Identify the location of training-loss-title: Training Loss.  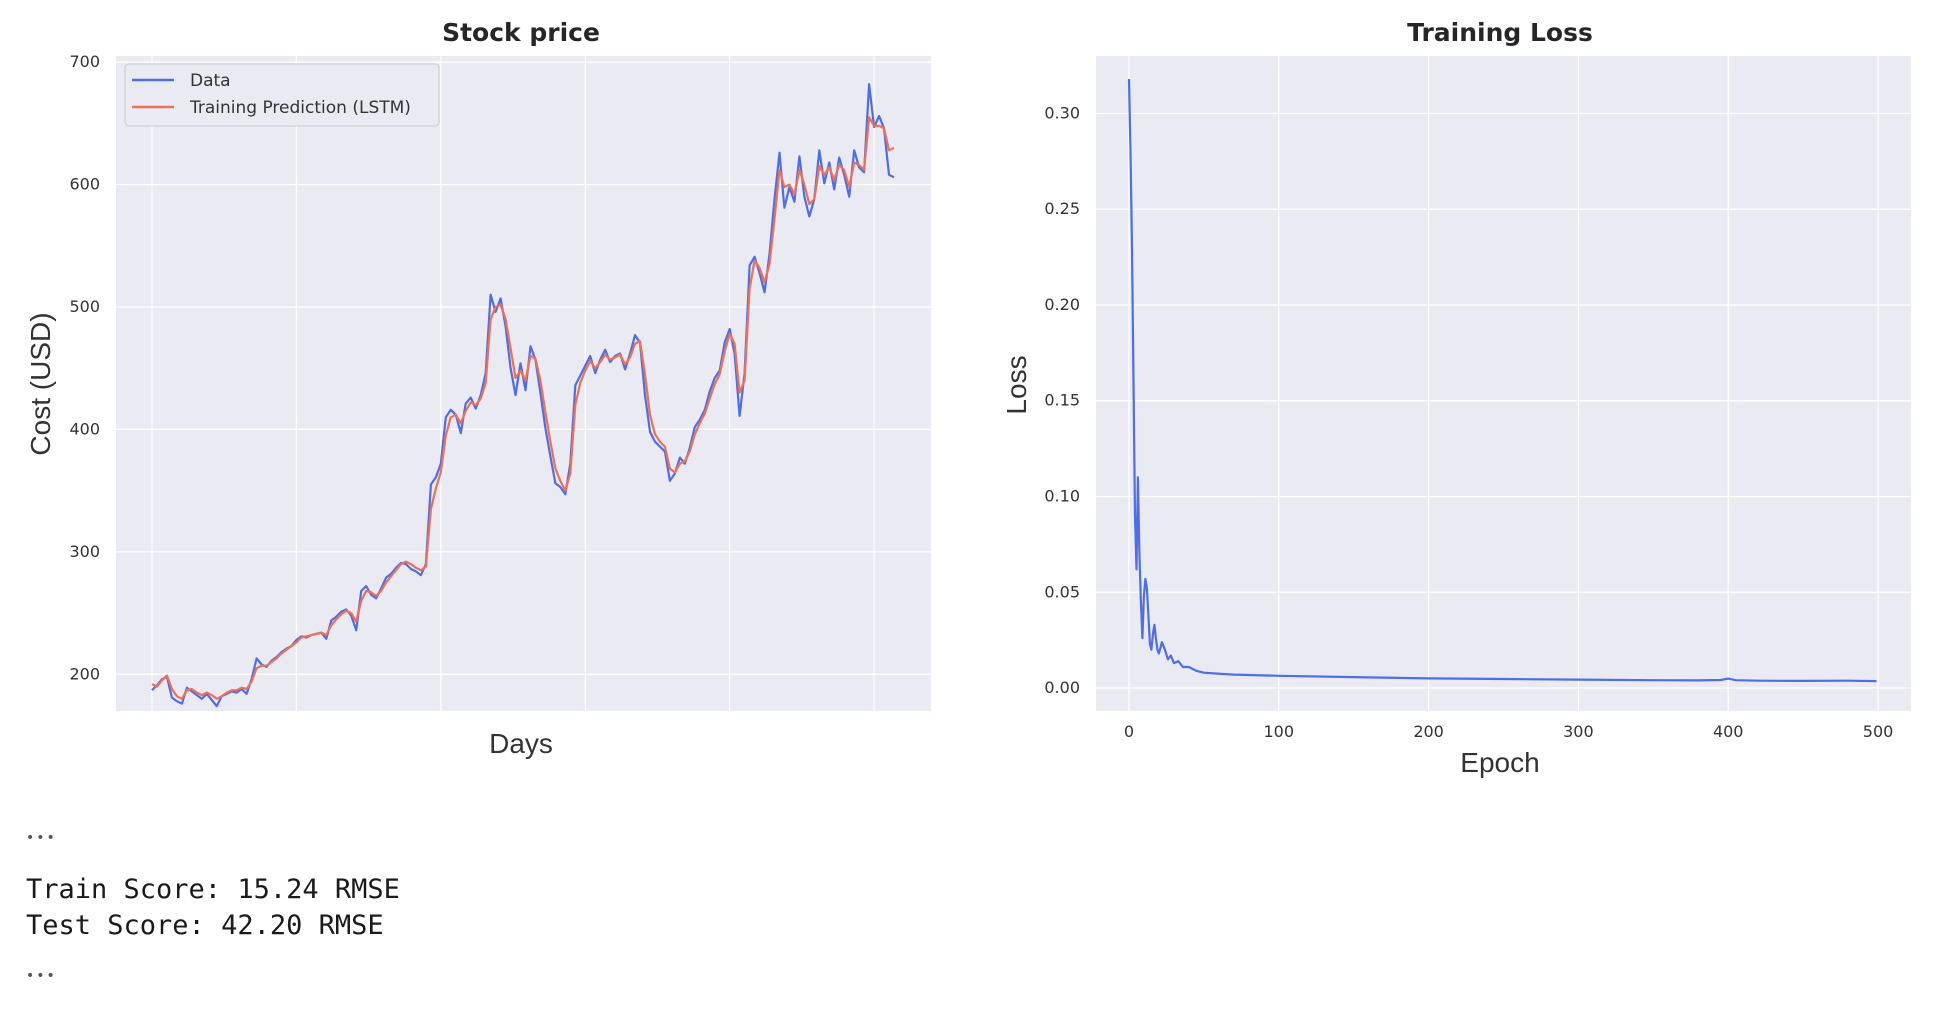
(1500, 32).